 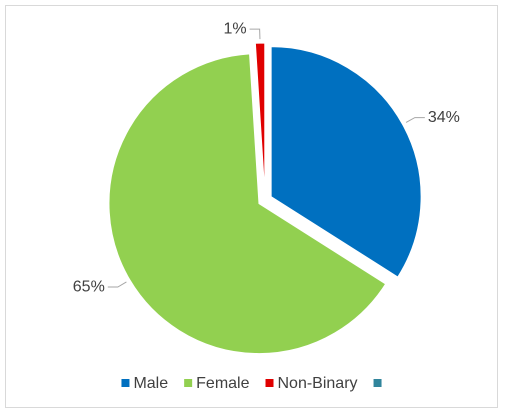 I want to click on data-label: 34%, so click(x=444, y=117).